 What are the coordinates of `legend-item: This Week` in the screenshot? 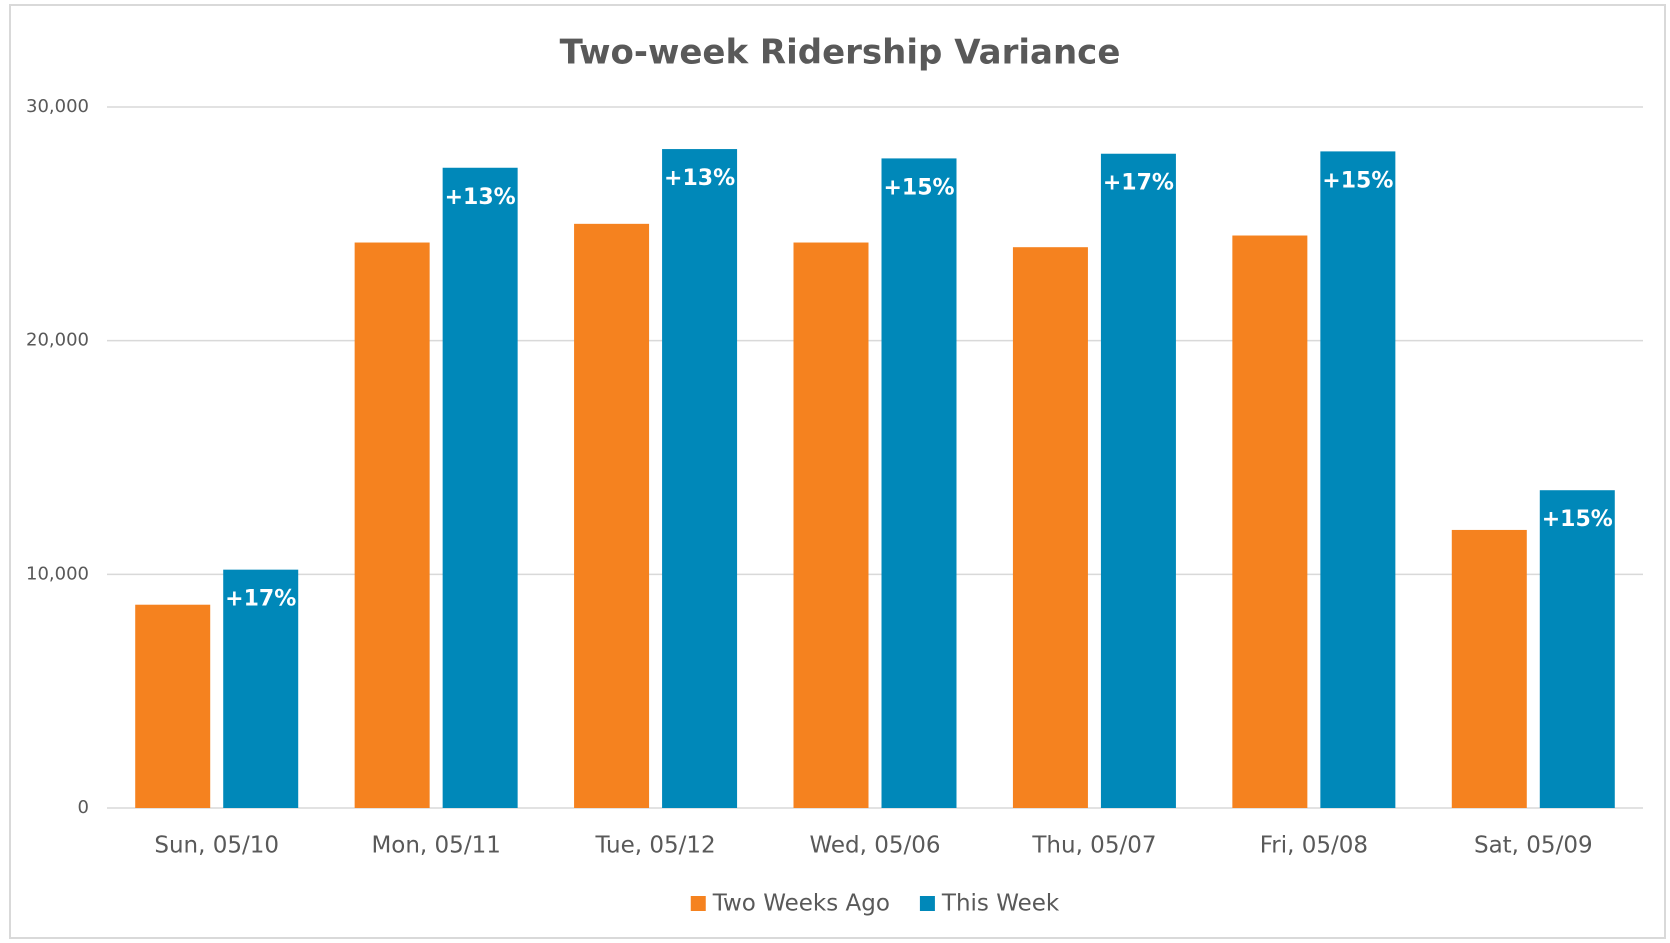 It's located at (989, 904).